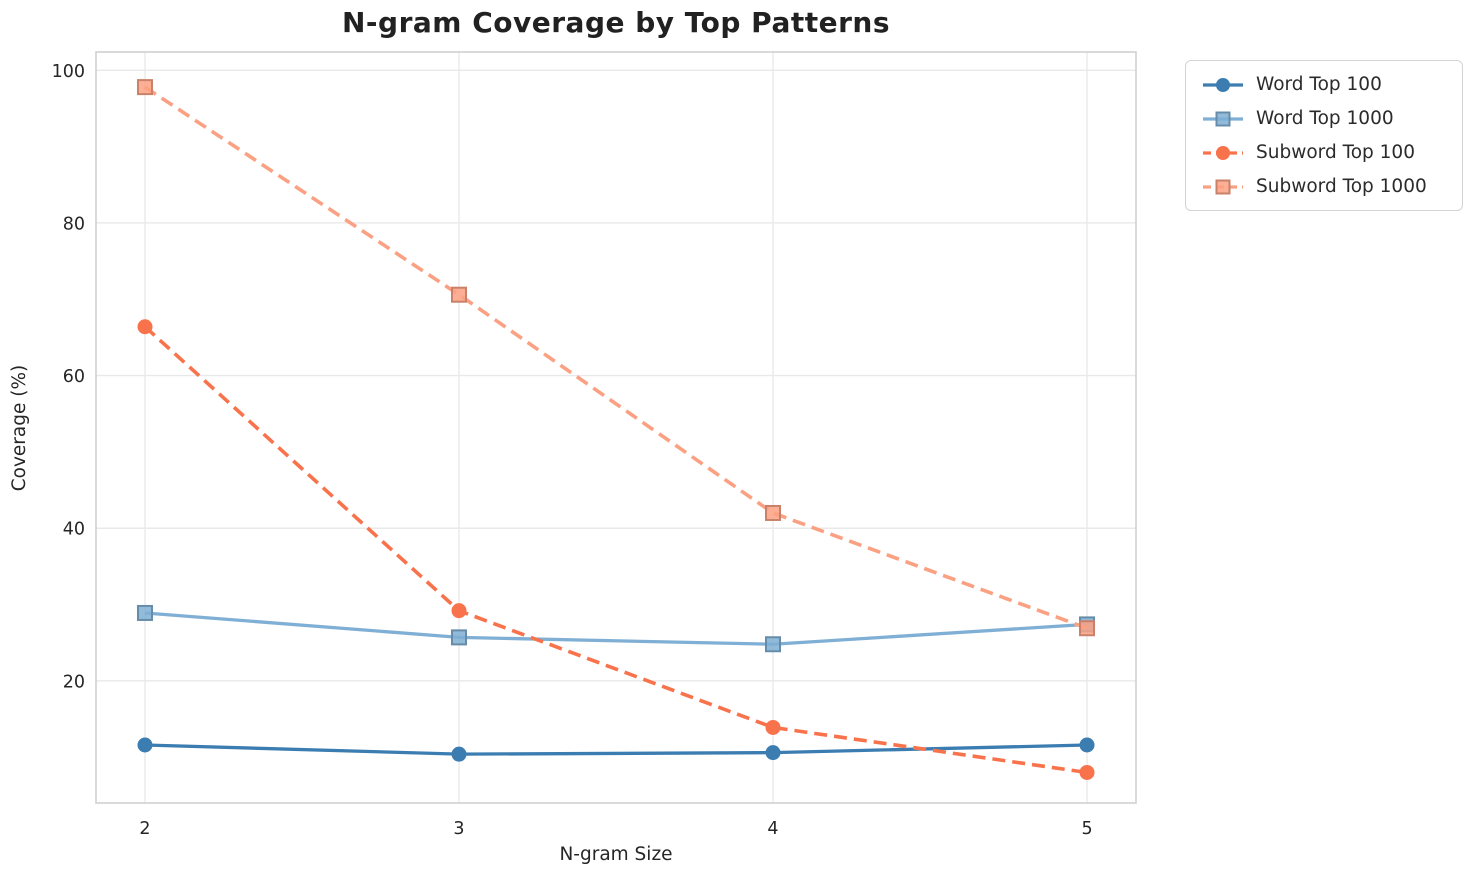  I want to click on x-tick-label: 3, so click(458, 829).